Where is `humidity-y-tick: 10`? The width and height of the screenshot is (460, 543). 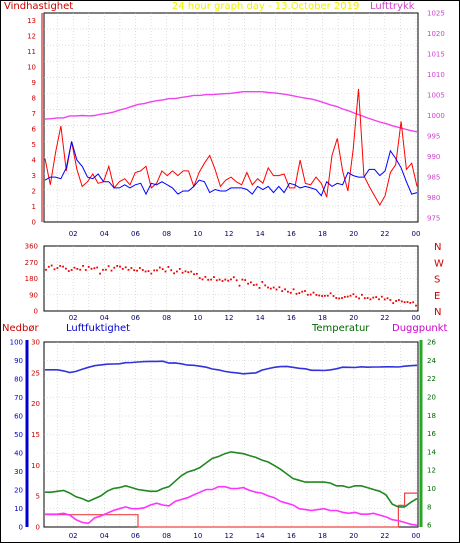 humidity-y-tick: 10 is located at coordinates (18, 509).